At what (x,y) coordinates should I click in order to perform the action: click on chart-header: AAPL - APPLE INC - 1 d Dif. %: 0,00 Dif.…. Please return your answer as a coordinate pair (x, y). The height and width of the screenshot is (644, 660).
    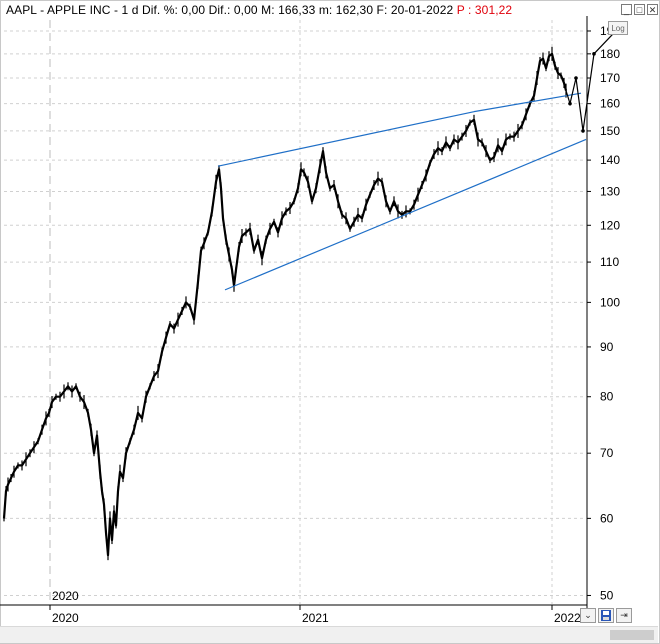
    Looking at the image, I should click on (259, 11).